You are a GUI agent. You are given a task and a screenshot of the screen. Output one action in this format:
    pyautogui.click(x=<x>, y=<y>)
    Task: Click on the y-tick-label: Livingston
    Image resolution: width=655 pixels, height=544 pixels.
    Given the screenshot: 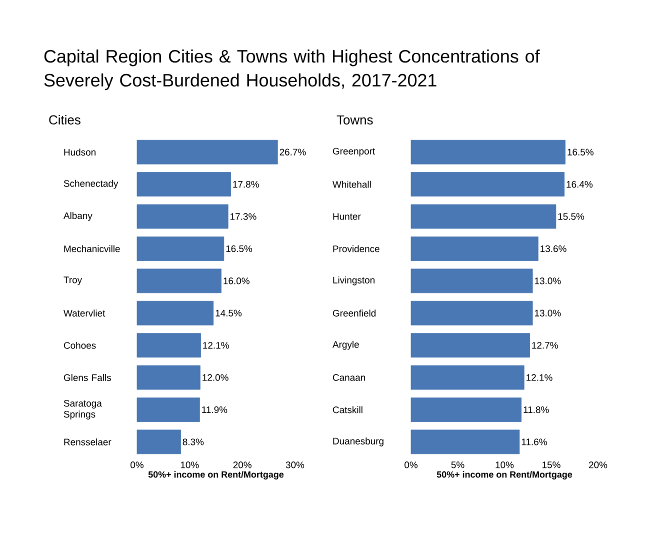 What is the action you would take?
    pyautogui.click(x=353, y=281)
    